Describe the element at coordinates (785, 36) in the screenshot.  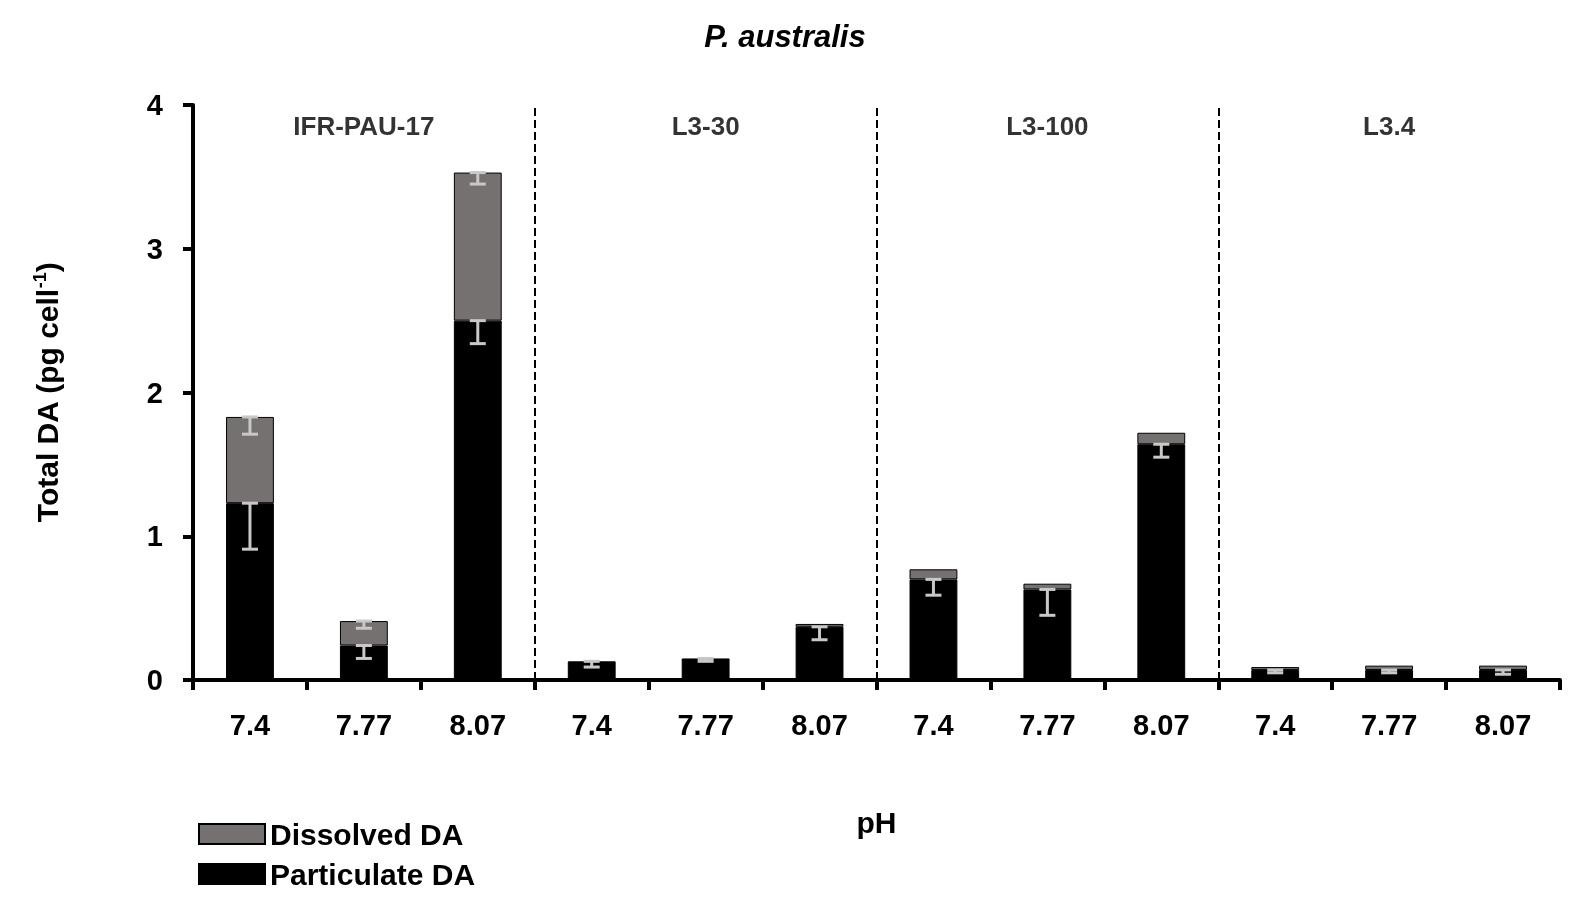
I see `chart-title: P. australis` at that location.